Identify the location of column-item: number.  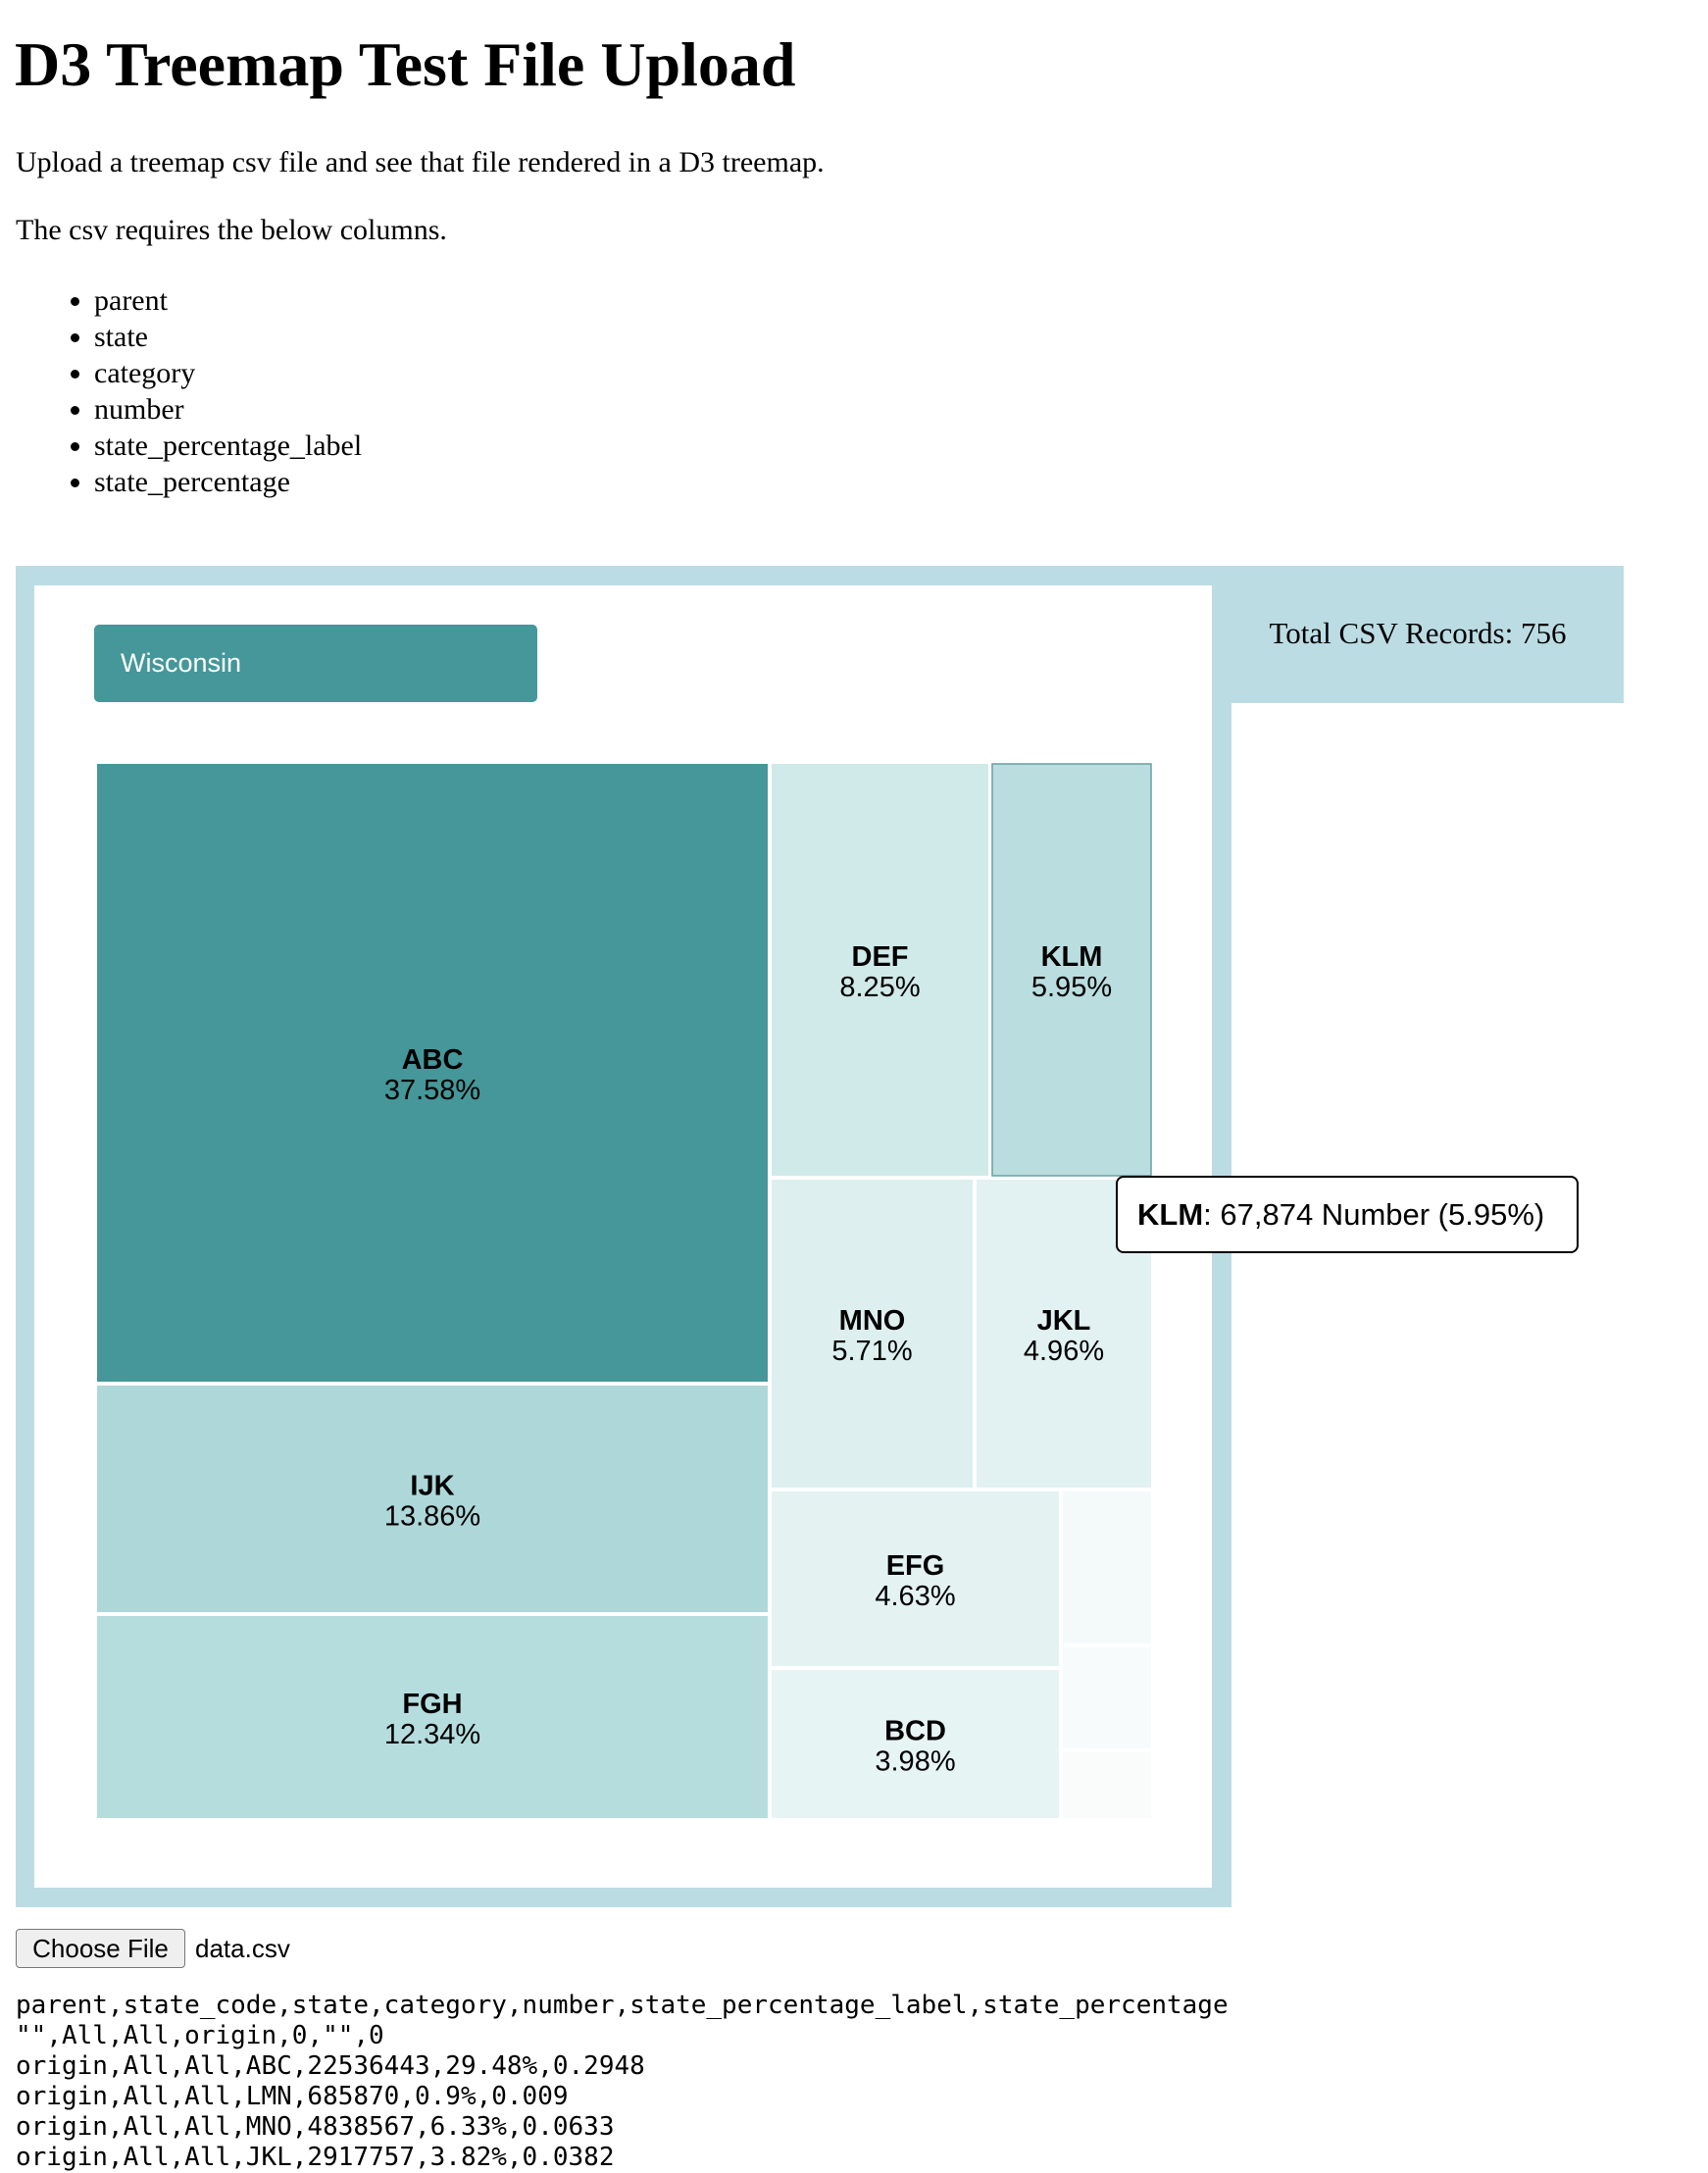
(228, 409).